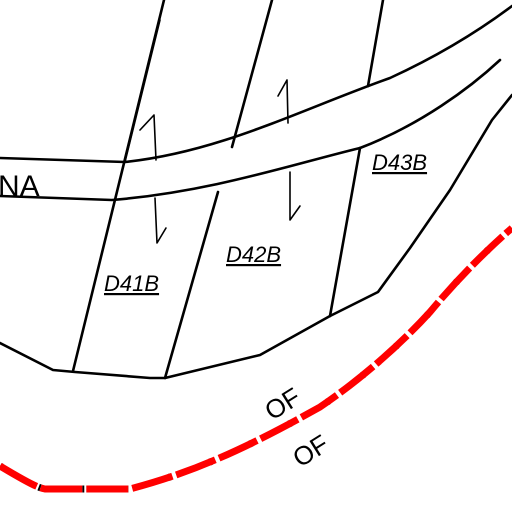 Image resolution: width=512 pixels, height=512 pixels. What do you see at coordinates (253, 254) in the screenshot?
I see `parcel-label-d42b: D42B` at bounding box center [253, 254].